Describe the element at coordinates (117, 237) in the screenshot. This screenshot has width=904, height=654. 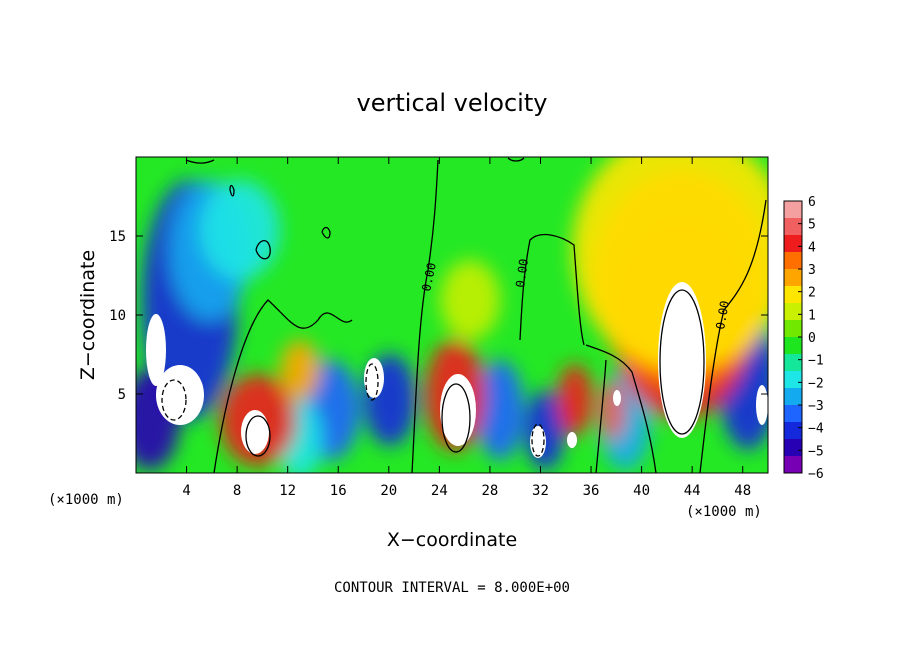
I see `y-tick-label: 15` at that location.